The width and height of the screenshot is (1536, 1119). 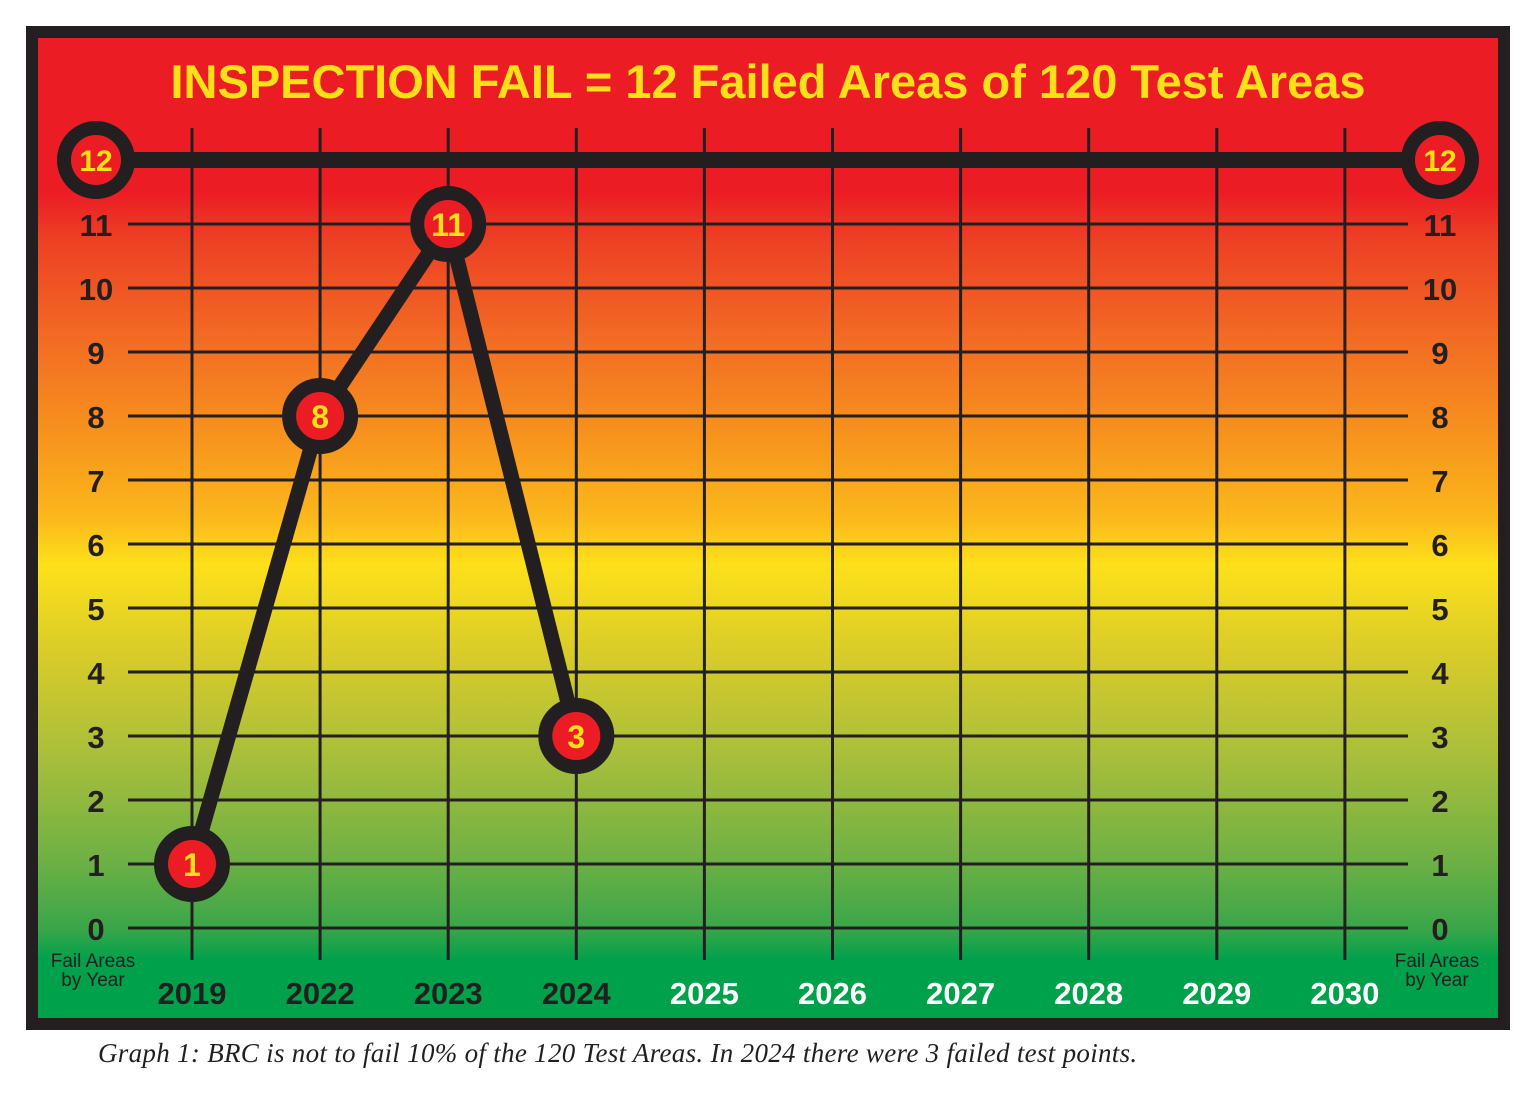 I want to click on y-tick-label-left: 2, so click(x=95, y=801).